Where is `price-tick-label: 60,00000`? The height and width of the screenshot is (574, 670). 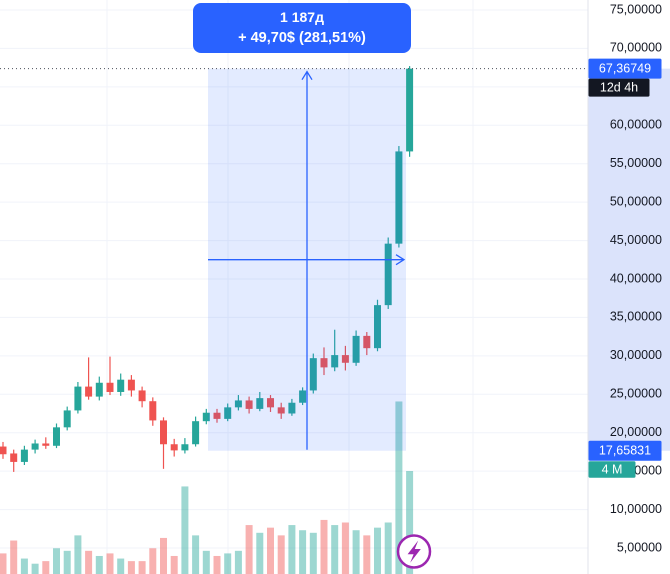 price-tick-label: 60,00000 is located at coordinates (636, 125).